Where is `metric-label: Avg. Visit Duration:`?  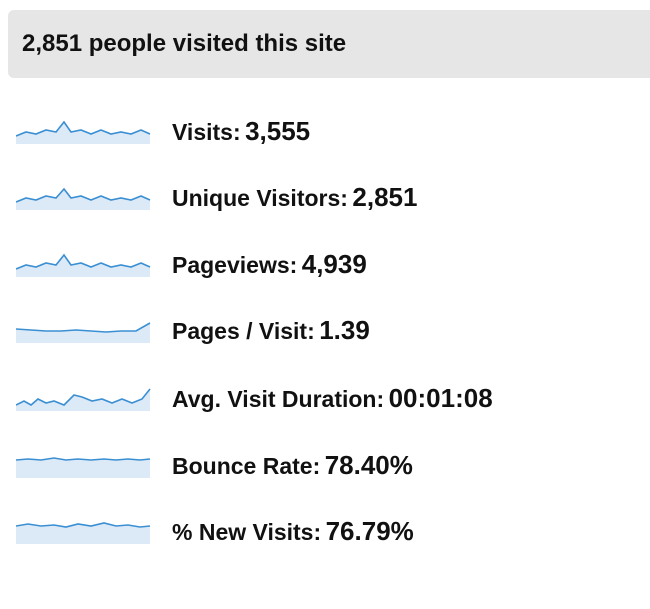 metric-label: Avg. Visit Duration: is located at coordinates (278, 399).